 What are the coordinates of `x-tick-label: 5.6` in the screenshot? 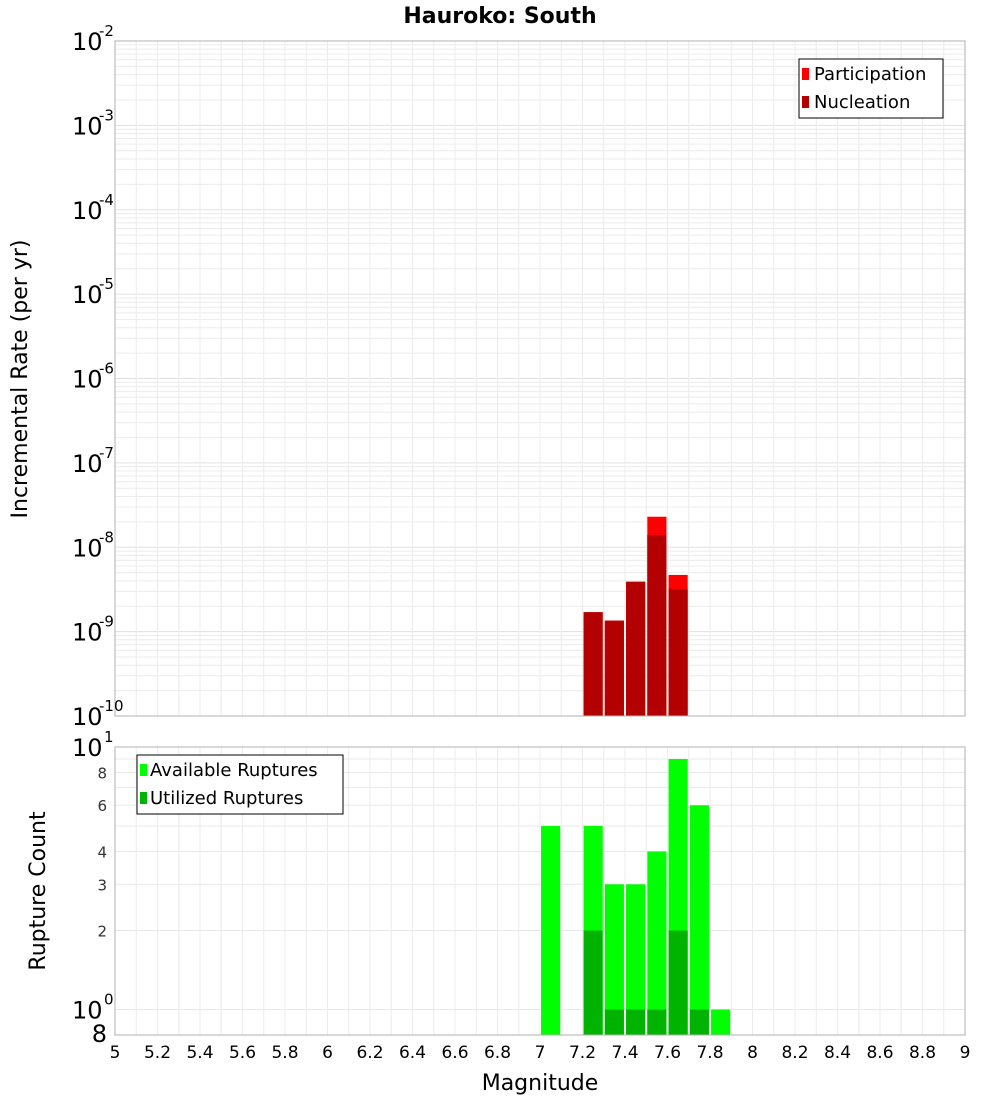 It's located at (242, 1053).